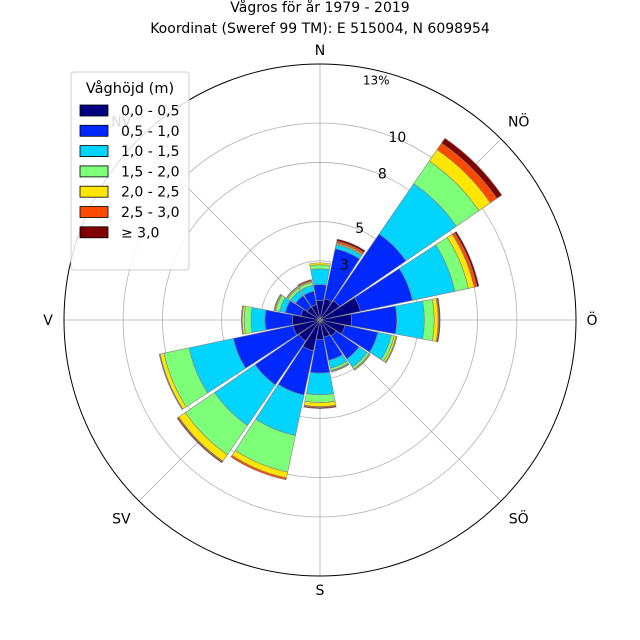 Image resolution: width=640 pixels, height=640 pixels. Describe the element at coordinates (150, 172) in the screenshot. I see `legend-entry: 1,5 - 2,0` at that location.